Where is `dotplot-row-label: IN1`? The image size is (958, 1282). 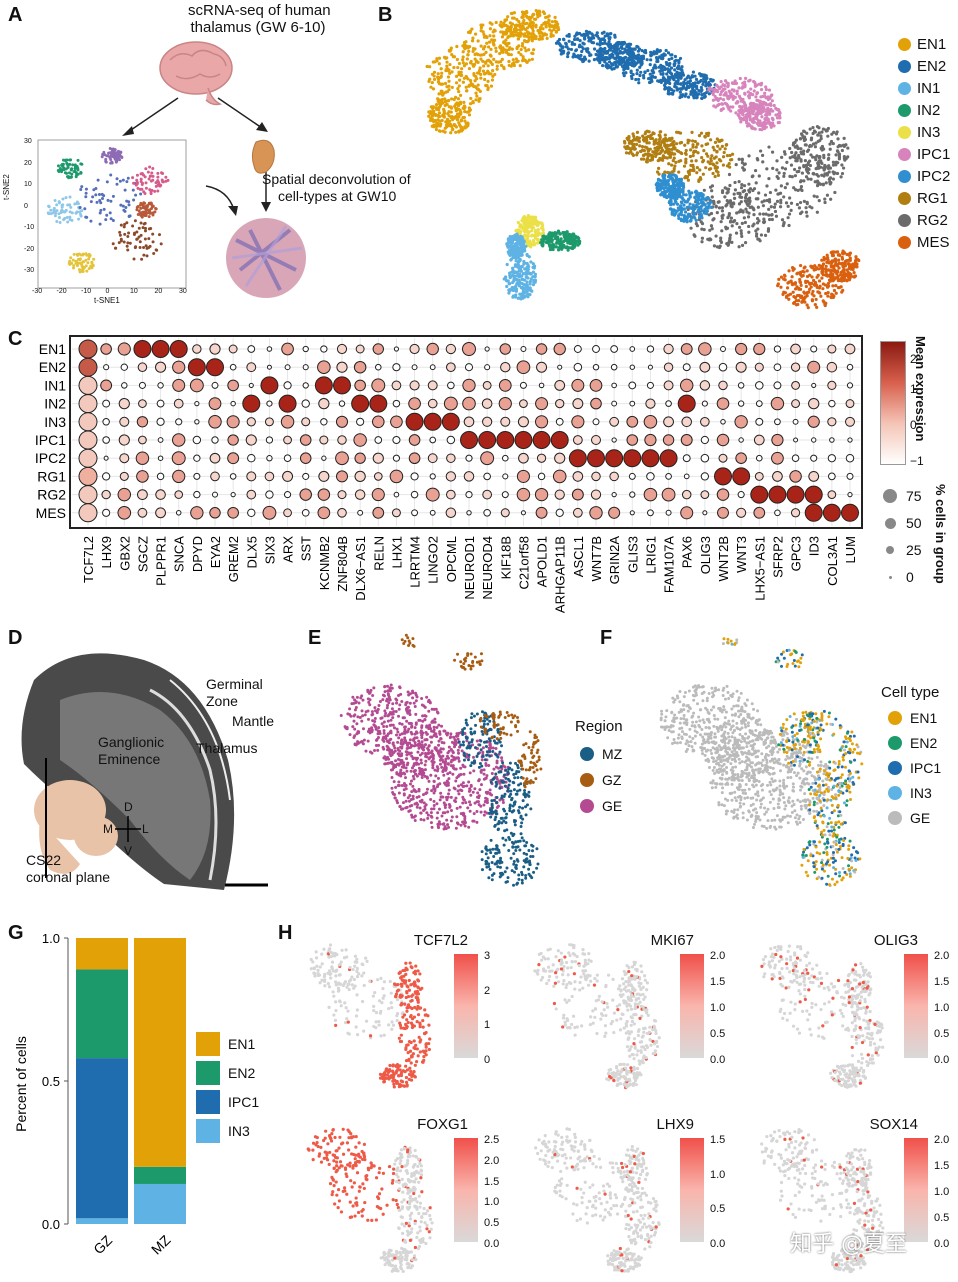
dotplot-row-label: IN1 is located at coordinates (55, 385).